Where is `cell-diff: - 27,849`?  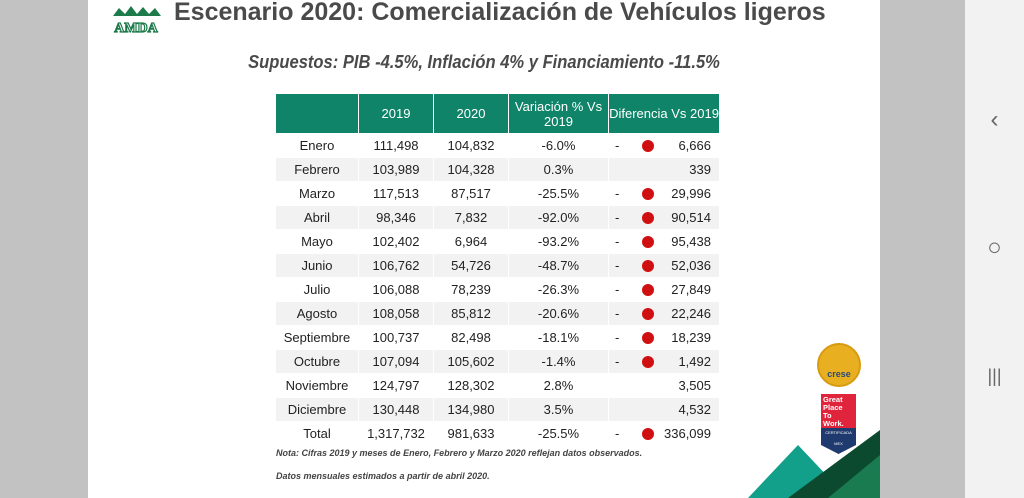 cell-diff: - 27,849 is located at coordinates (664, 289).